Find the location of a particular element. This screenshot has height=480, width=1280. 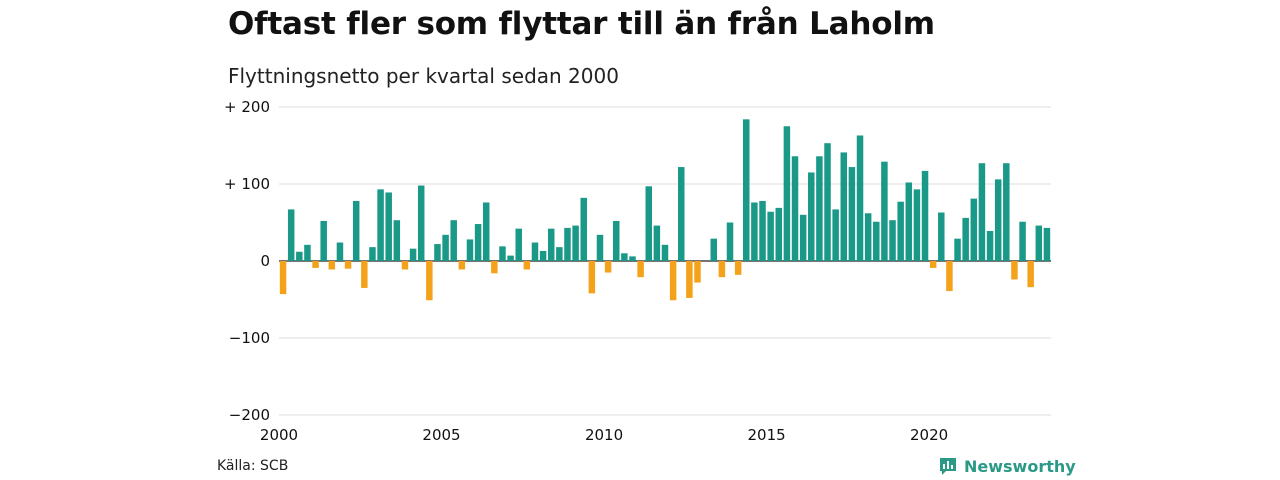

brand-name: Newsworthy is located at coordinates (1020, 466).